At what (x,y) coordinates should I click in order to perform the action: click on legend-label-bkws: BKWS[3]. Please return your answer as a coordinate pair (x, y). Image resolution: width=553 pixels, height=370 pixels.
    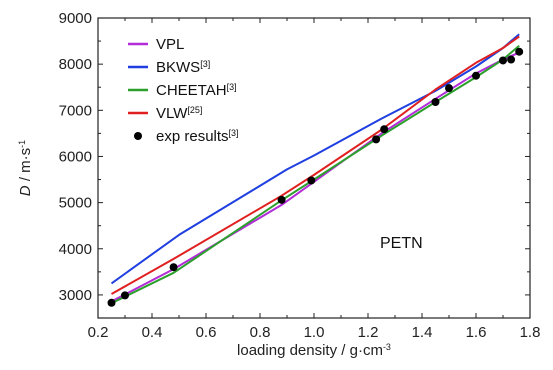
    Looking at the image, I should click on (183, 67).